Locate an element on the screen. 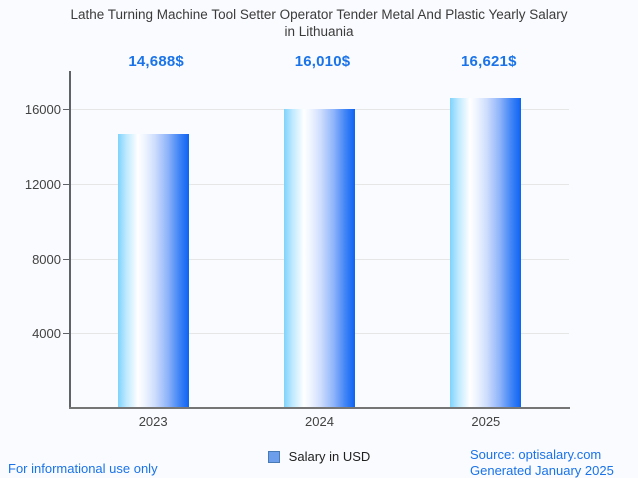  bar-2023 is located at coordinates (153, 270).